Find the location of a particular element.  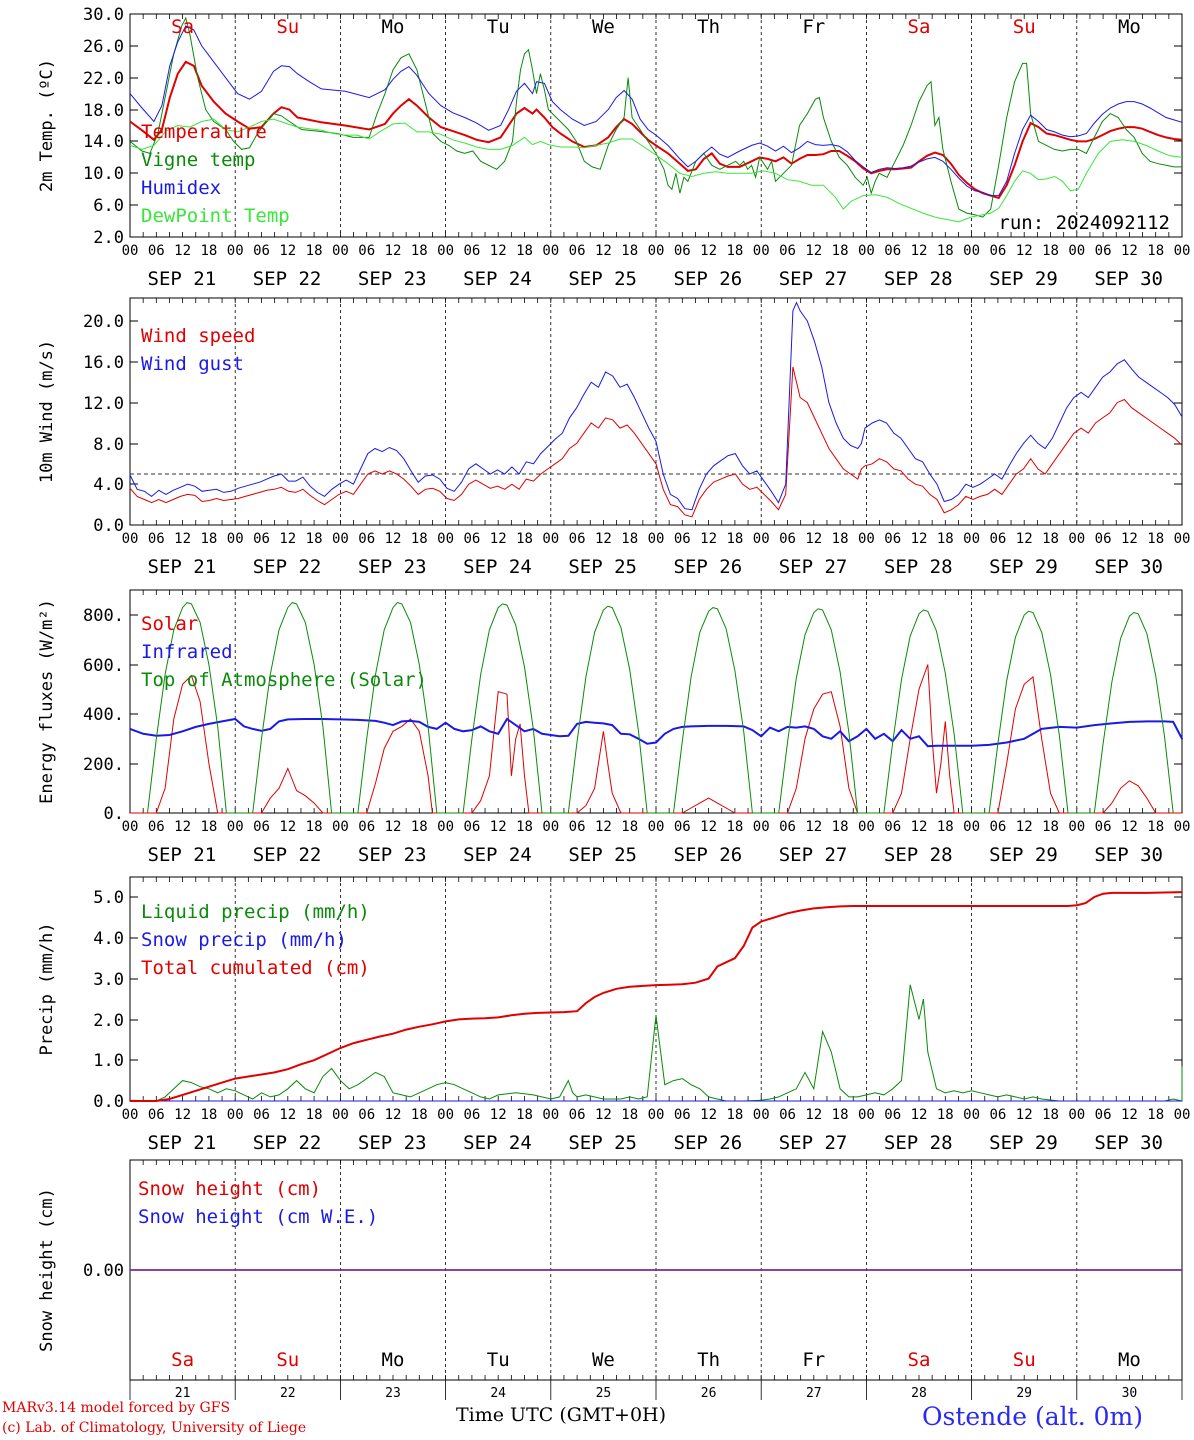

y-tick-label: 600. is located at coordinates (103, 666).